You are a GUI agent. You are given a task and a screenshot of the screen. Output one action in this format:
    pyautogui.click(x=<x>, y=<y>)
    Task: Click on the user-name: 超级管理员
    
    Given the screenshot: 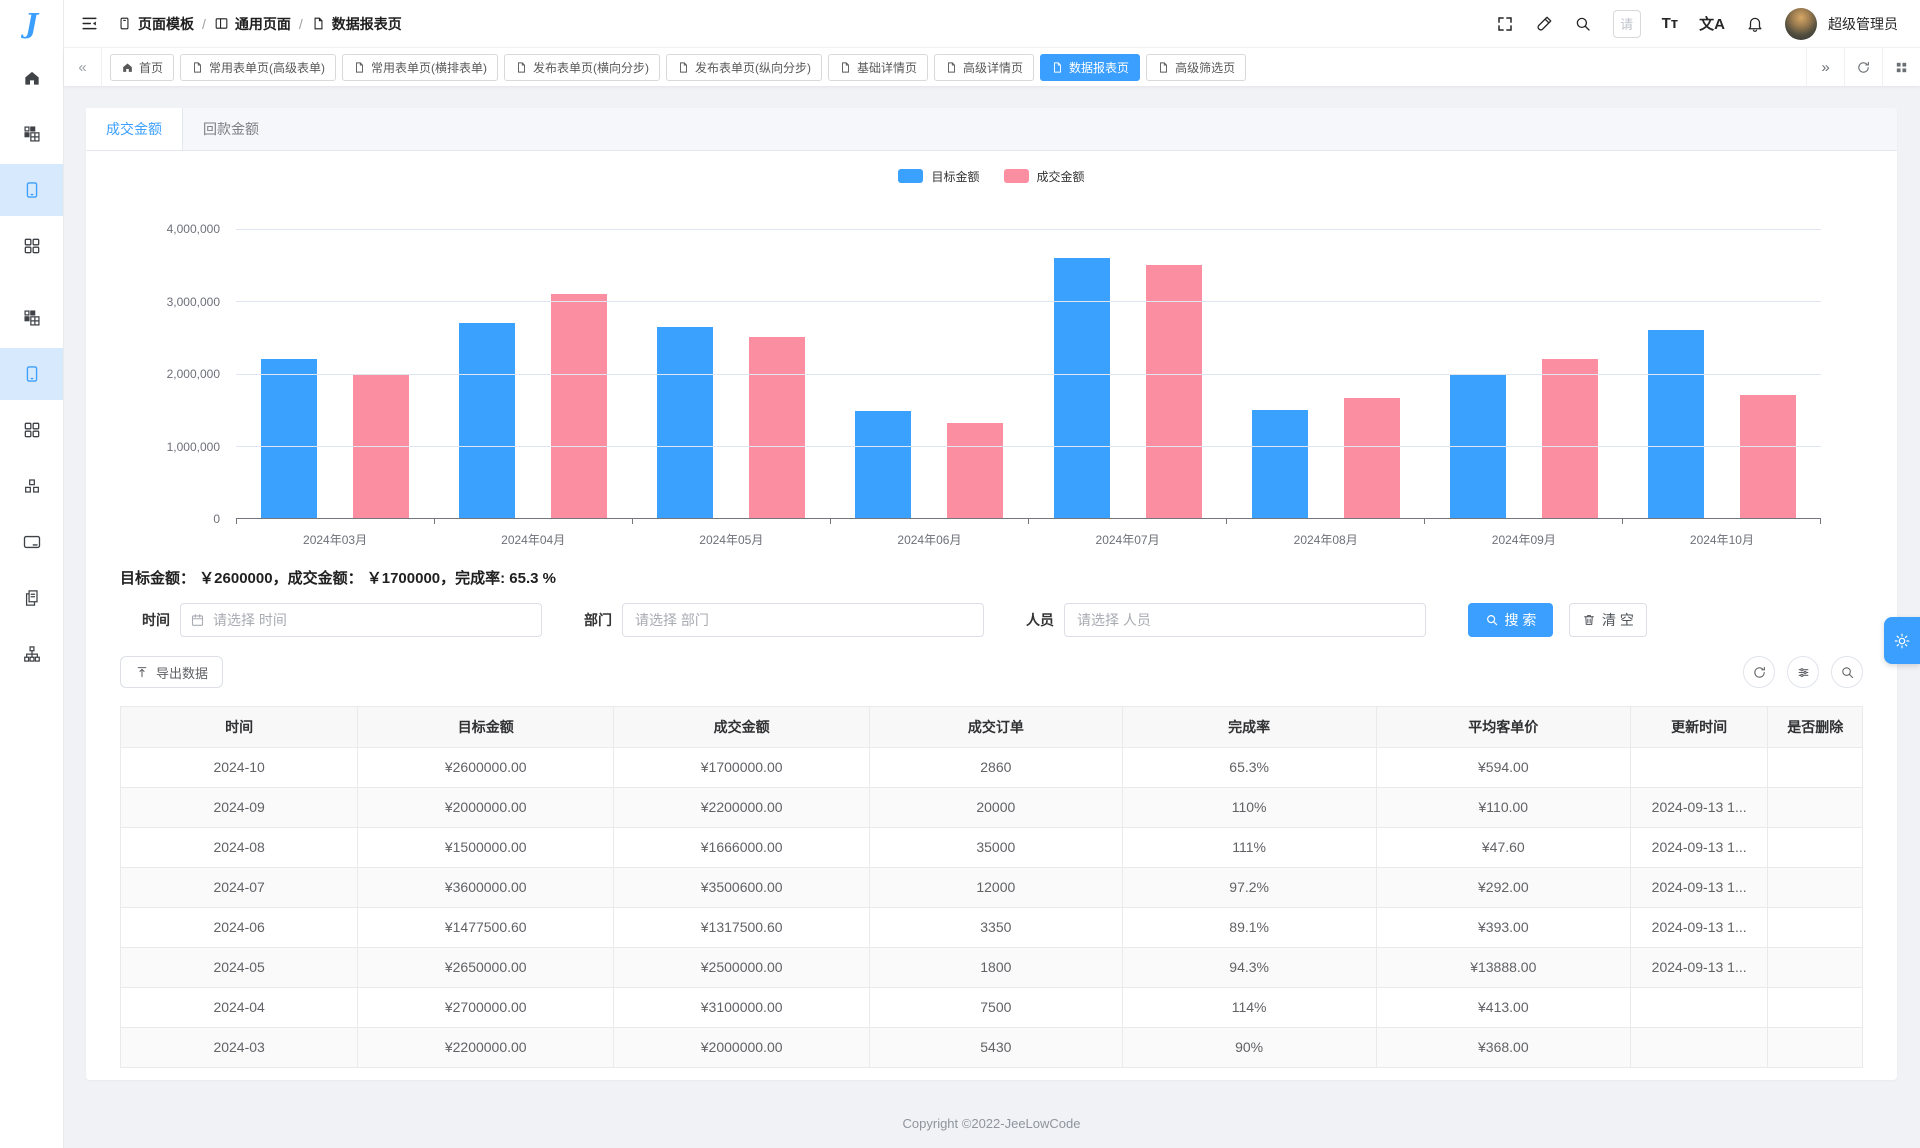 What is the action you would take?
    pyautogui.click(x=1863, y=23)
    